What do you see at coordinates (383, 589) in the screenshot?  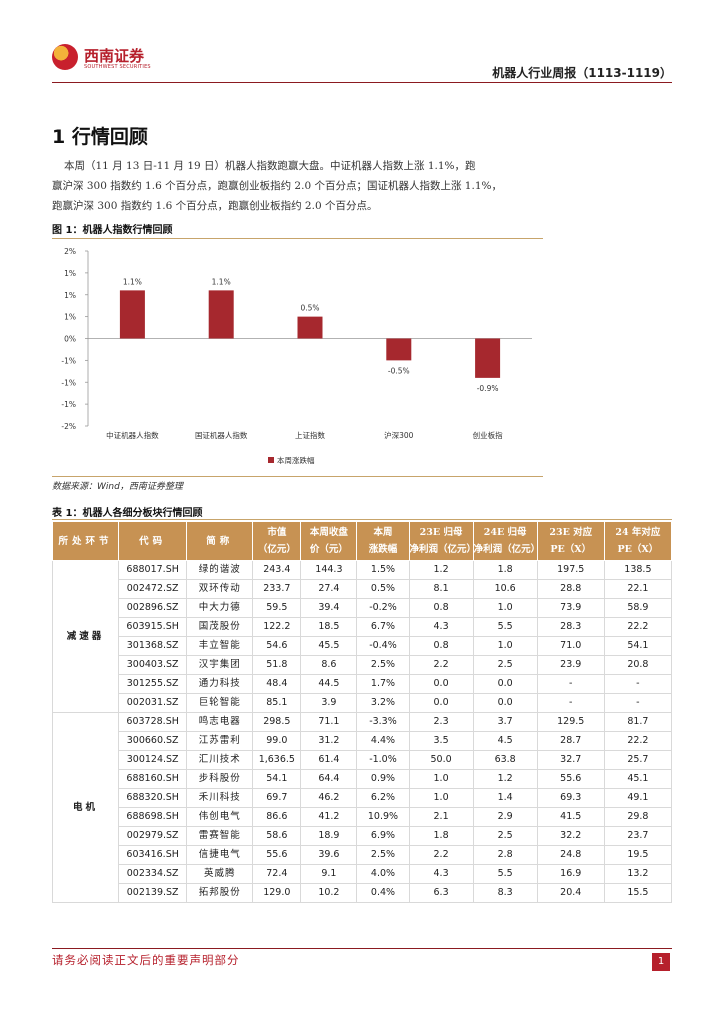 I see `value-cell: 0.5%` at bounding box center [383, 589].